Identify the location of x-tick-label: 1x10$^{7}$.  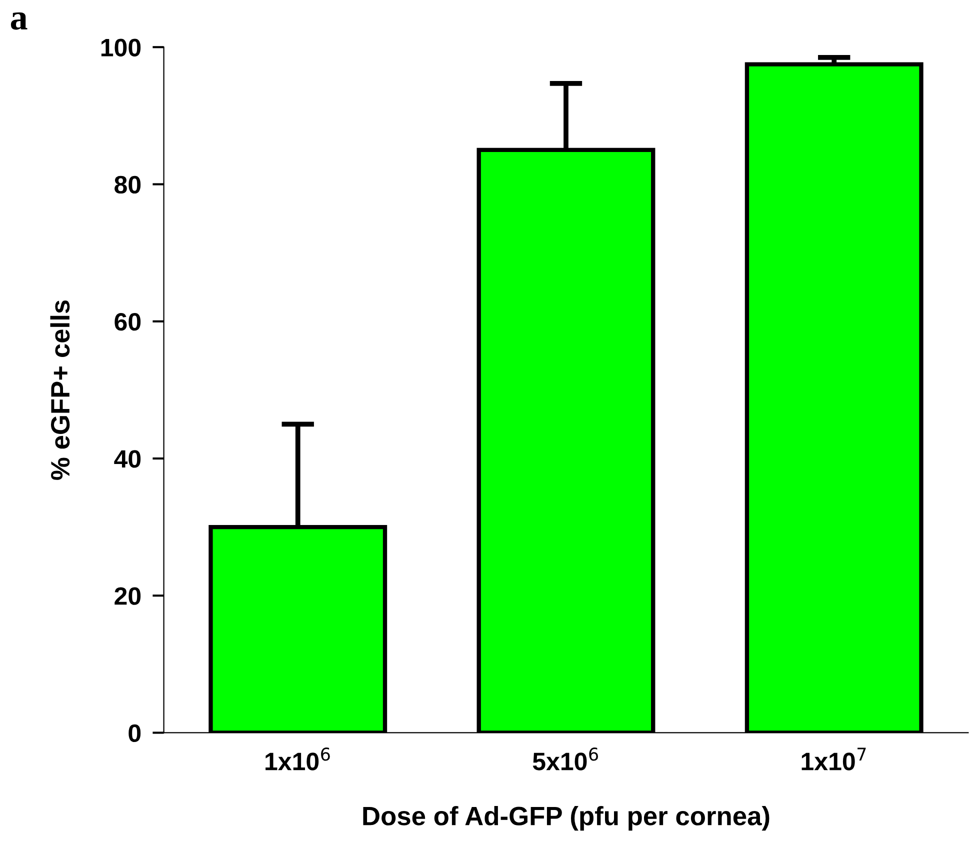
(834, 759).